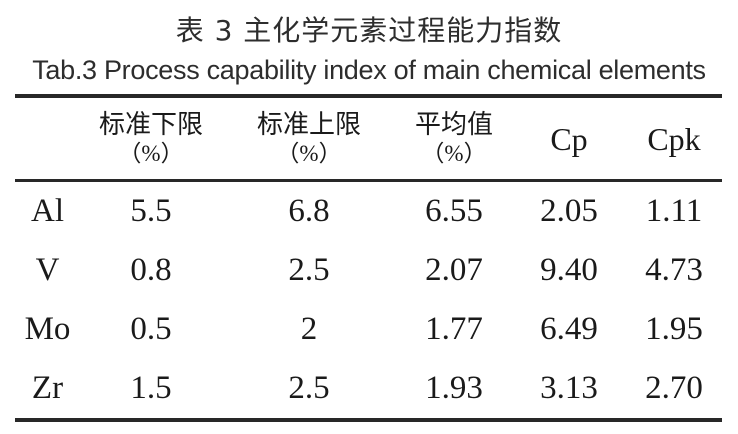  I want to click on cell-value: 4.73, so click(674, 270).